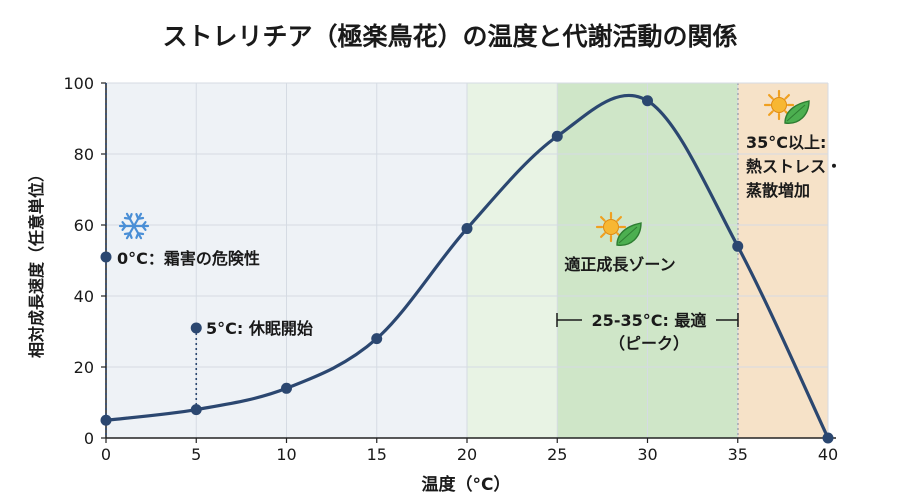 This screenshot has height=502, width=900. I want to click on chart-title: ストレリチア（極楽鳥花）の温度と代謝活動の関係, so click(449, 36).